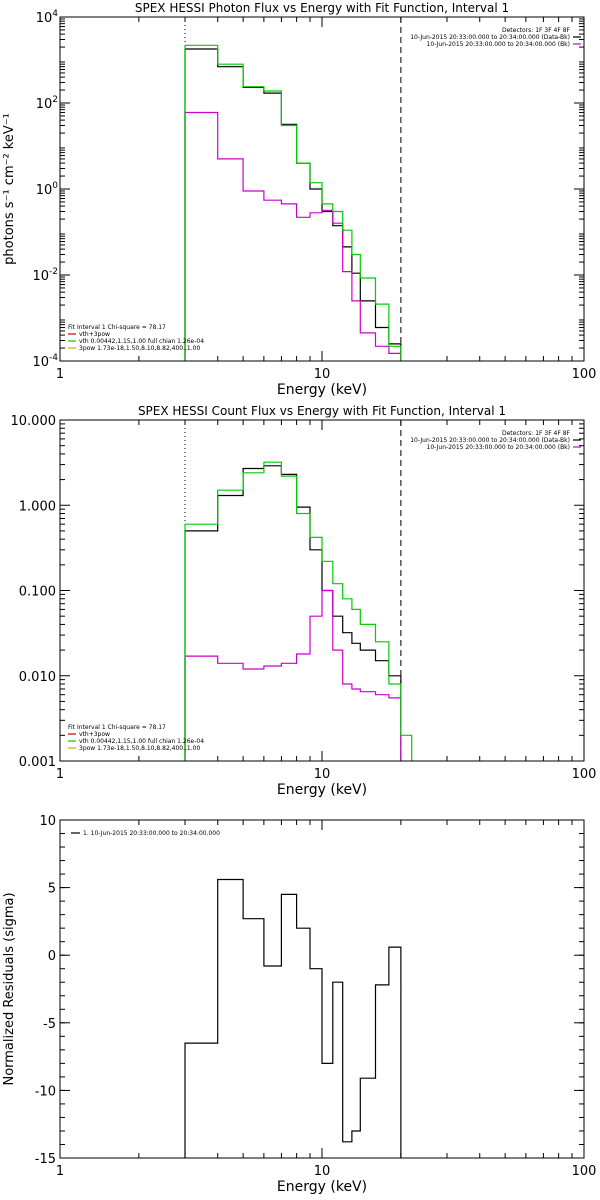 The height and width of the screenshot is (1200, 600). Describe the element at coordinates (37, 677) in the screenshot. I see `y-tick-label: 0.010` at that location.